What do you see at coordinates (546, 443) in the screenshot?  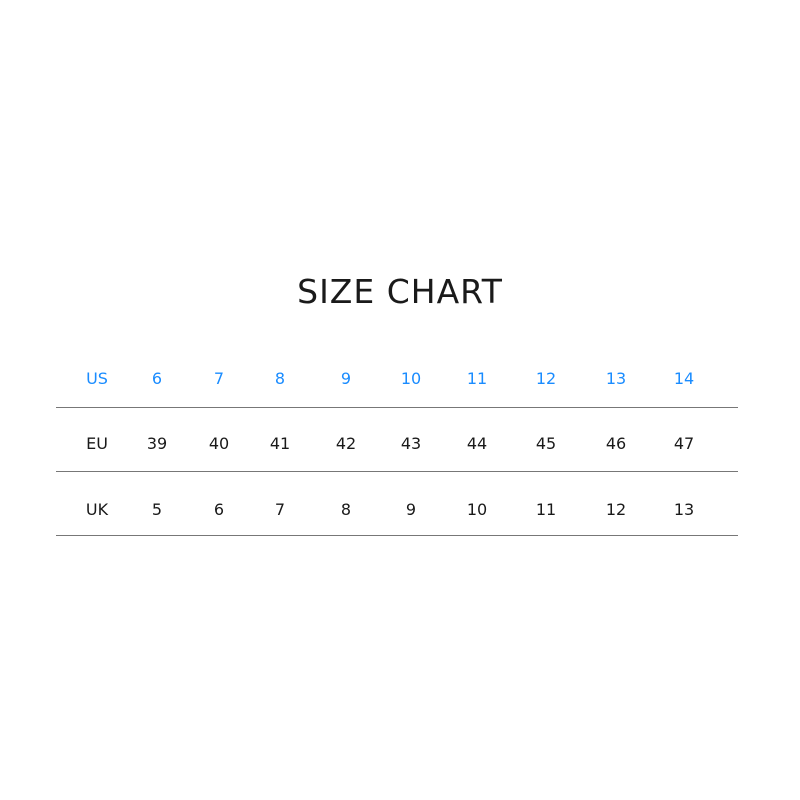 I see `table-cell: 45` at bounding box center [546, 443].